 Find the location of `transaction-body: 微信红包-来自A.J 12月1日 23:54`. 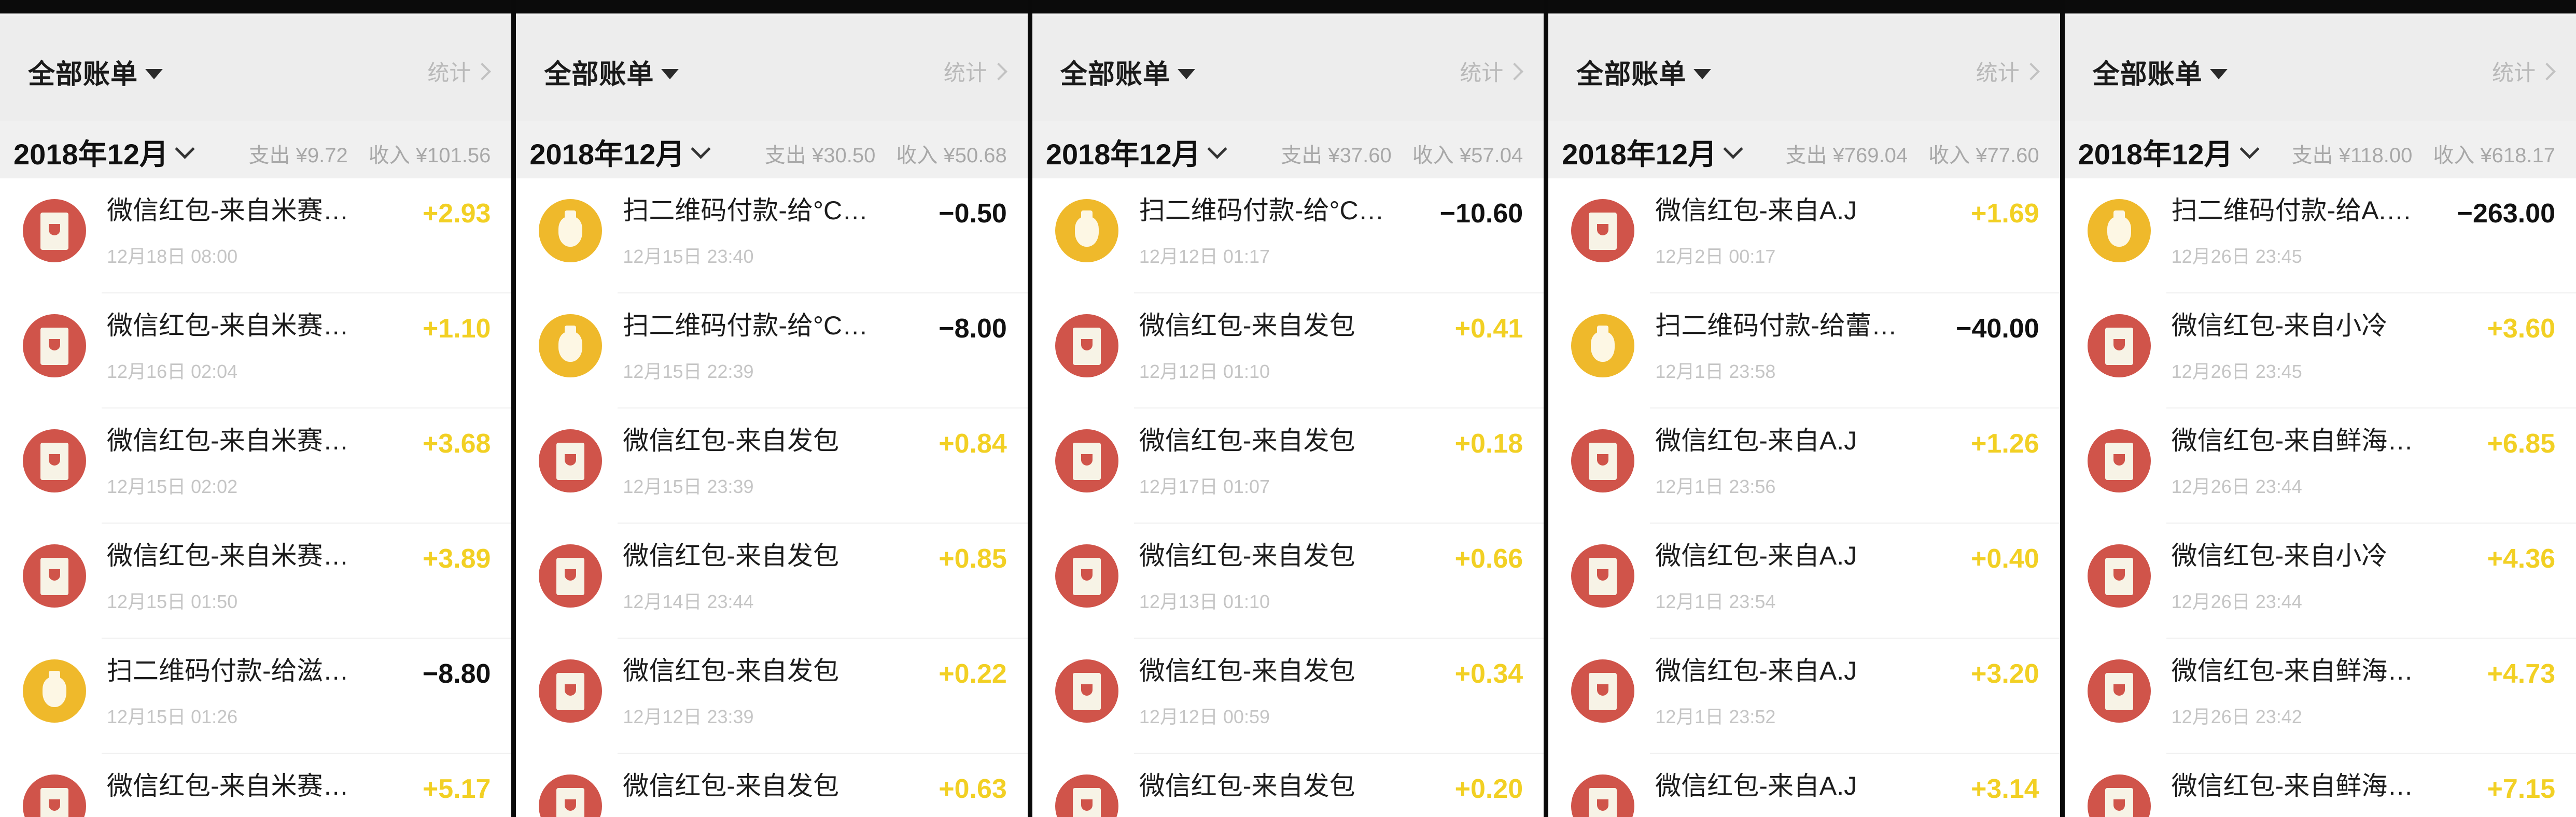

transaction-body: 微信红包-来自A.J 12月1日 23:54 is located at coordinates (1769, 578).